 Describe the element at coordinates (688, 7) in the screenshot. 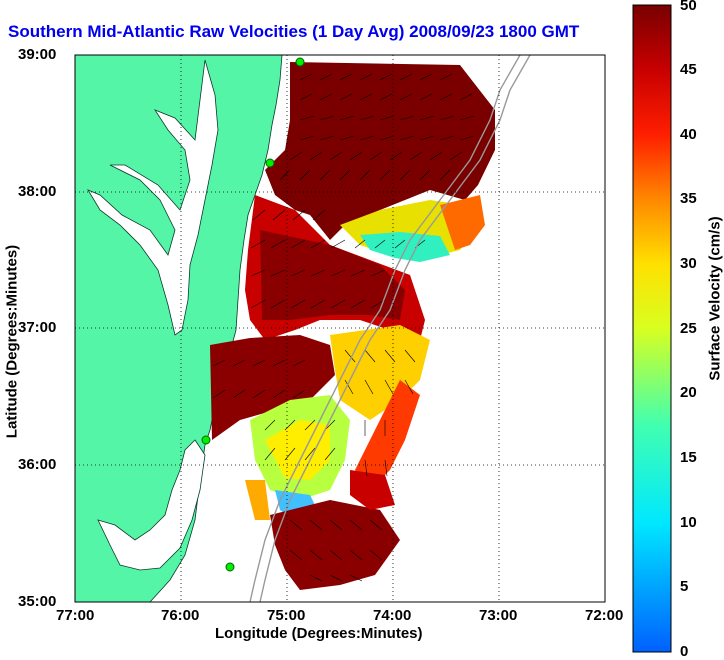

I see `colorbar-tick: 50` at that location.